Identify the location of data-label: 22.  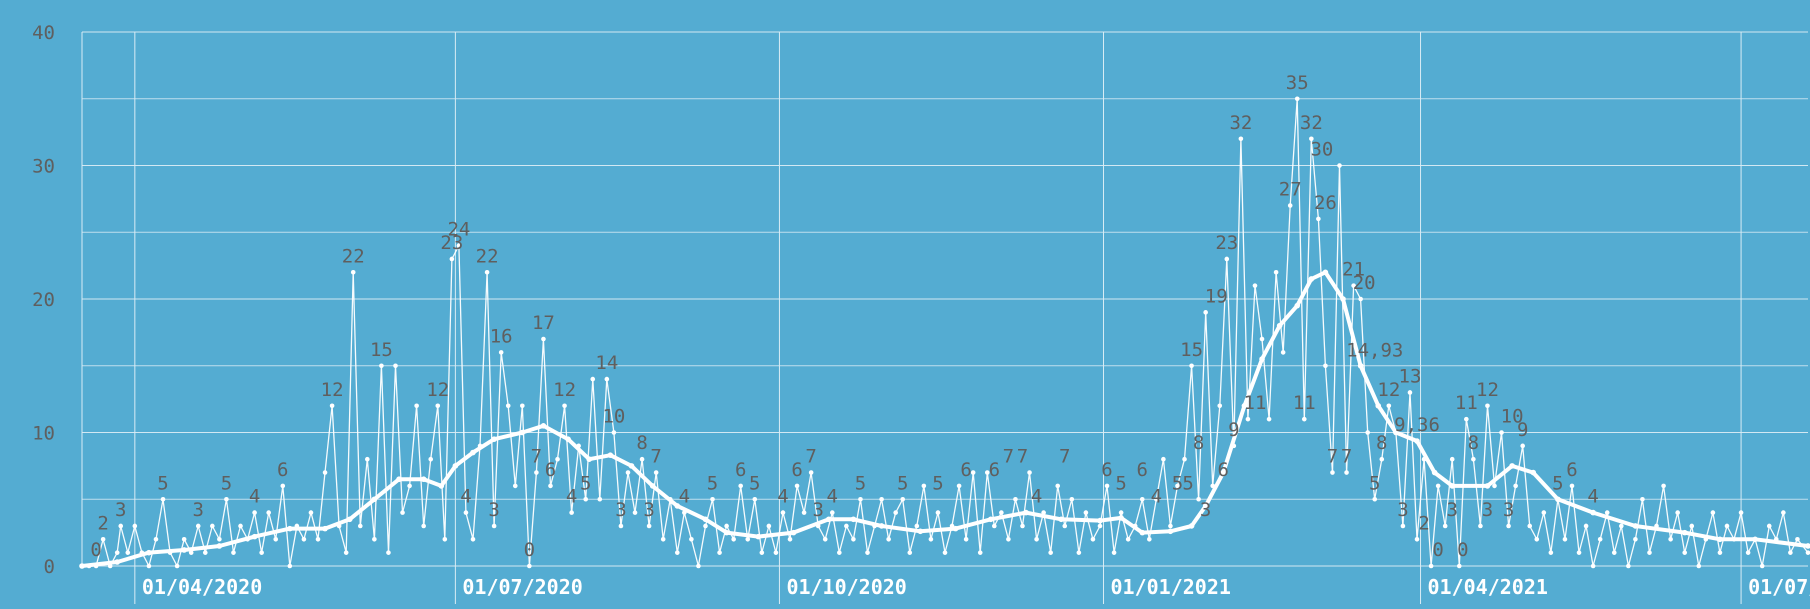
(353, 256).